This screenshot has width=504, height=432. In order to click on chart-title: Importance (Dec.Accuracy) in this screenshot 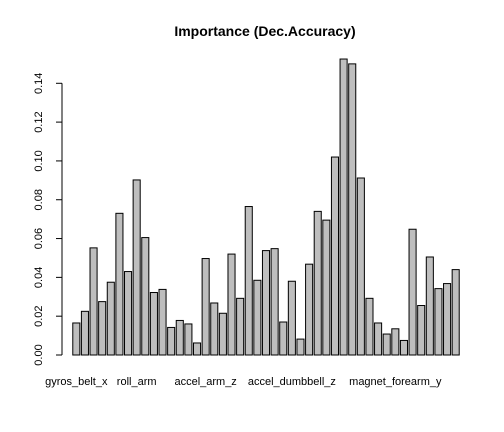, I will do `click(264, 31)`.